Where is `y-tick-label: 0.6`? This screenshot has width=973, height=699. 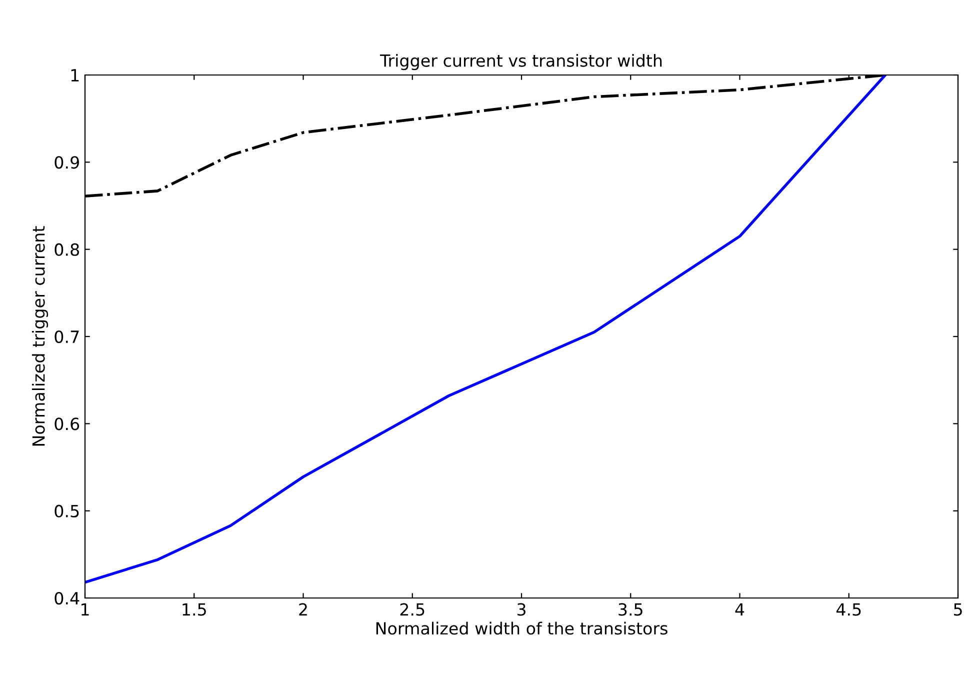 y-tick-label: 0.6 is located at coordinates (67, 424).